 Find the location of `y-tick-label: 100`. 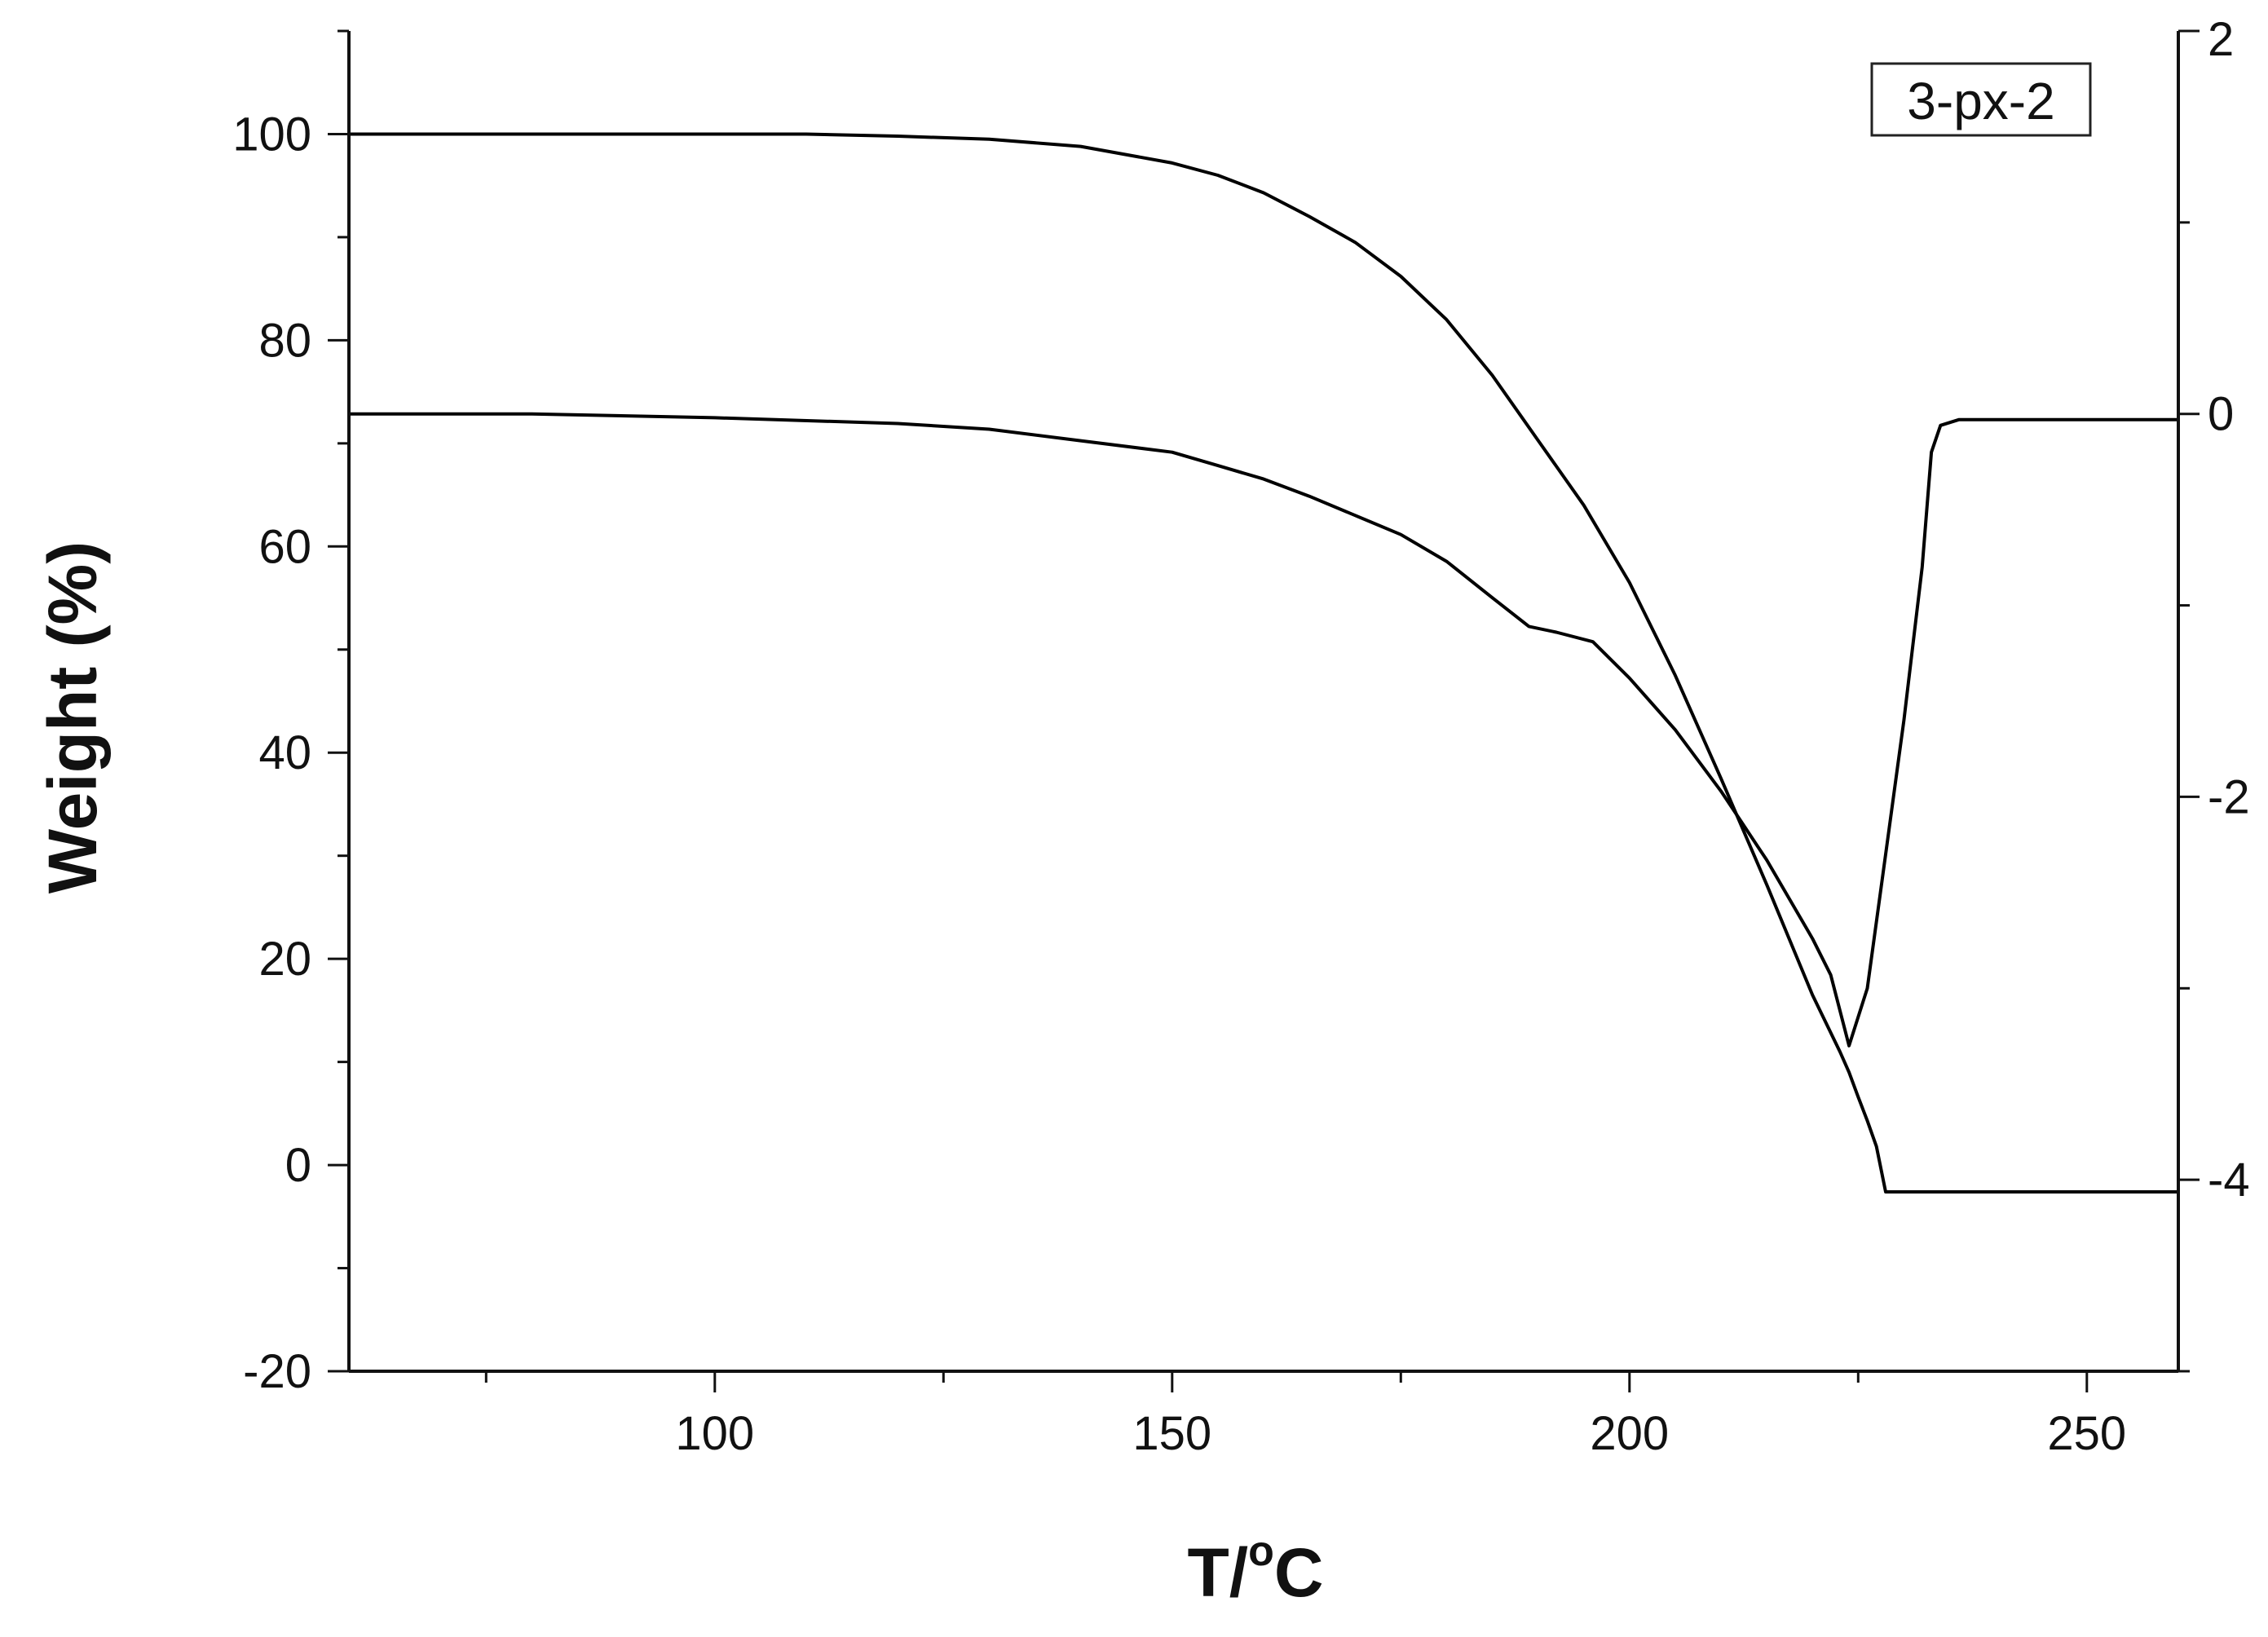

y-tick-label: 100 is located at coordinates (271, 134).